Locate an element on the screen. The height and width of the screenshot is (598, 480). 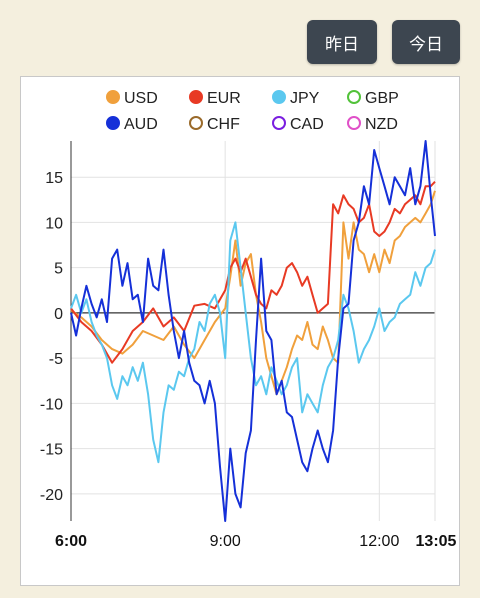
legend-marker-cad is located at coordinates (279, 123).